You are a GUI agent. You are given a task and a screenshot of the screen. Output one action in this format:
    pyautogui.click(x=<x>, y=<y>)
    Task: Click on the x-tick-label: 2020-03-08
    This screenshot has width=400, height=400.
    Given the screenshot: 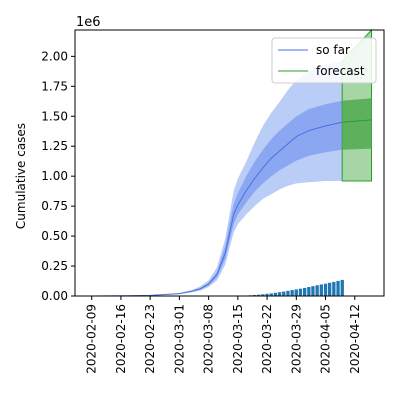 What is the action you would take?
    pyautogui.click(x=209, y=339)
    